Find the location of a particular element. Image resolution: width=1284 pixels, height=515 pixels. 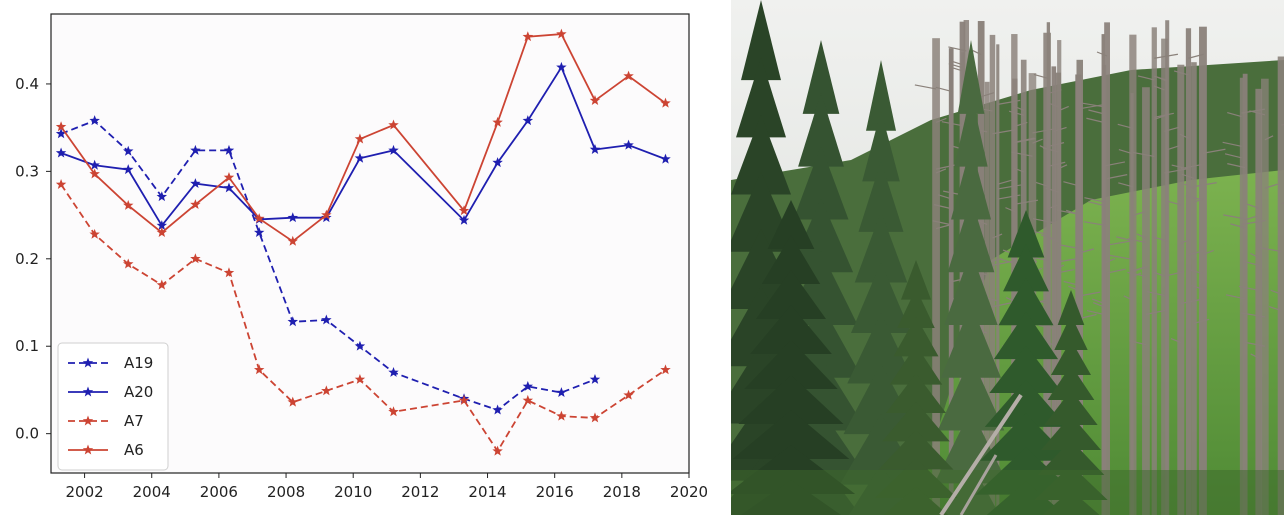

x-tick-label: 2018 is located at coordinates (622, 492).